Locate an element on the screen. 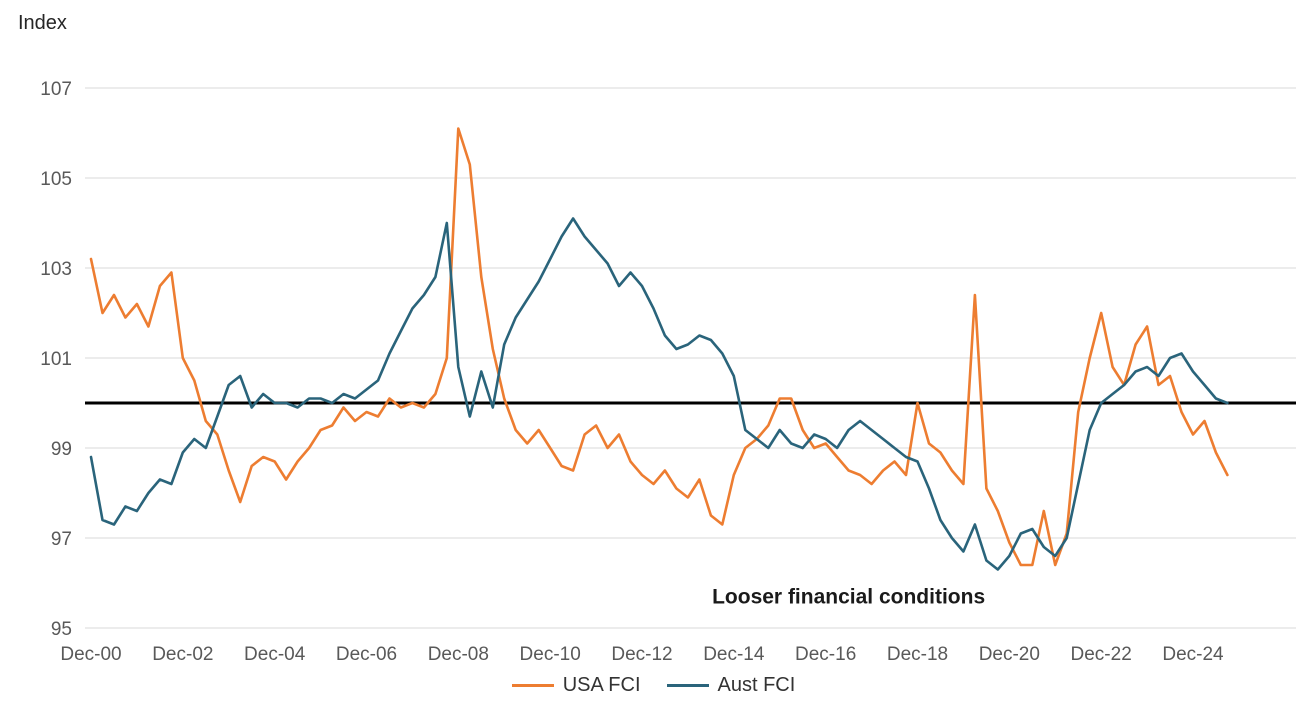  legend: USA FCI Aust FCI is located at coordinates (653, 685).